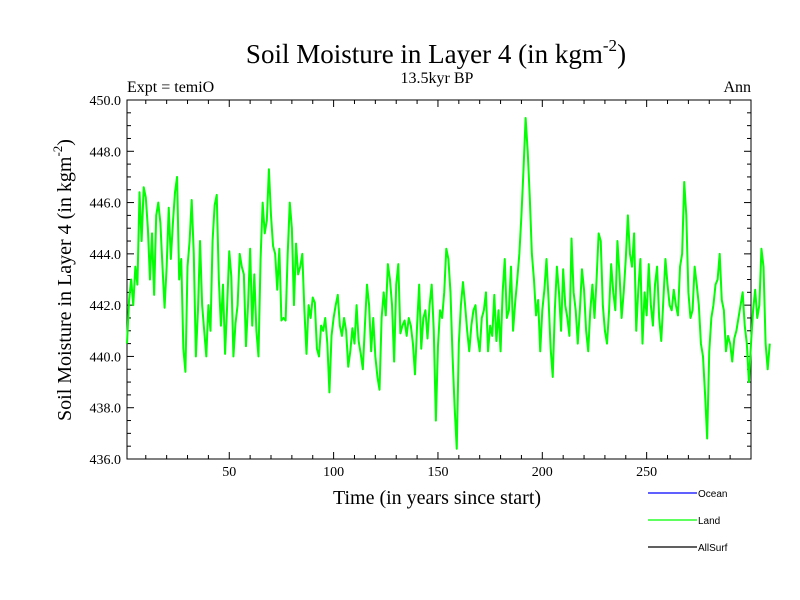  I want to click on y-tick-label: 446.0, so click(106, 204).